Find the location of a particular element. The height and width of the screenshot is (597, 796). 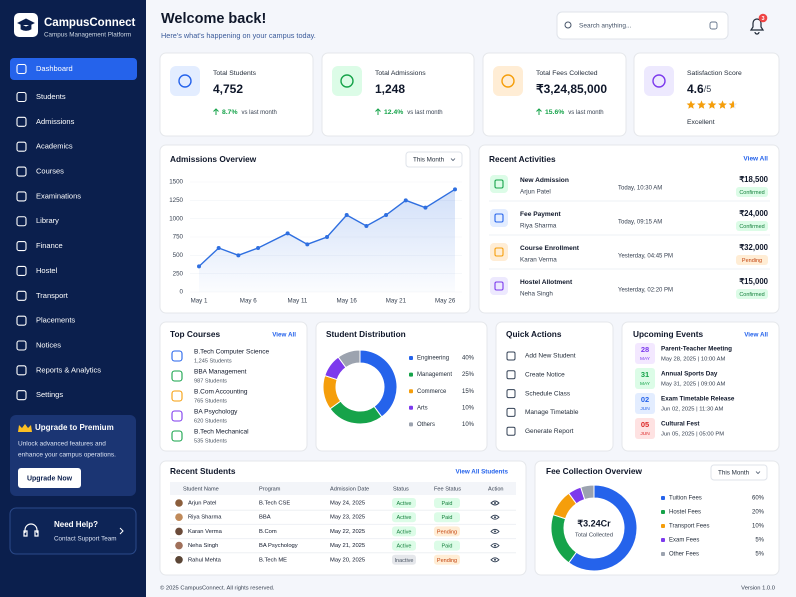

event-date: Jun 02, 2025 | 11:30 AM is located at coordinates (692, 410).